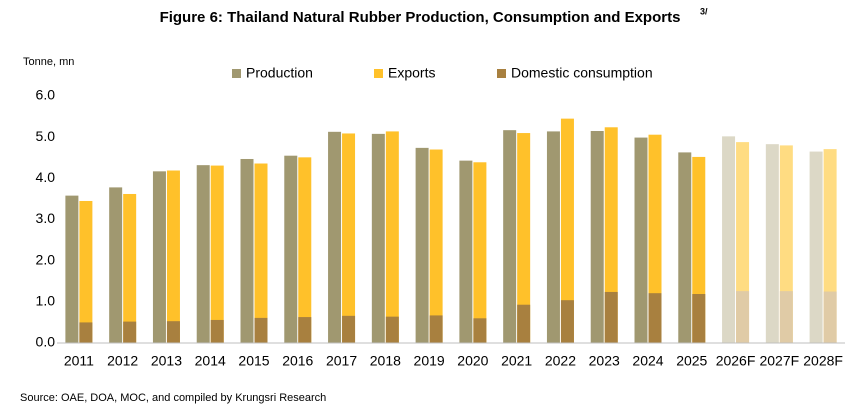 This screenshot has height=414, width=855. What do you see at coordinates (48, 62) in the screenshot?
I see `y-axis-label: Tonne, mn` at bounding box center [48, 62].